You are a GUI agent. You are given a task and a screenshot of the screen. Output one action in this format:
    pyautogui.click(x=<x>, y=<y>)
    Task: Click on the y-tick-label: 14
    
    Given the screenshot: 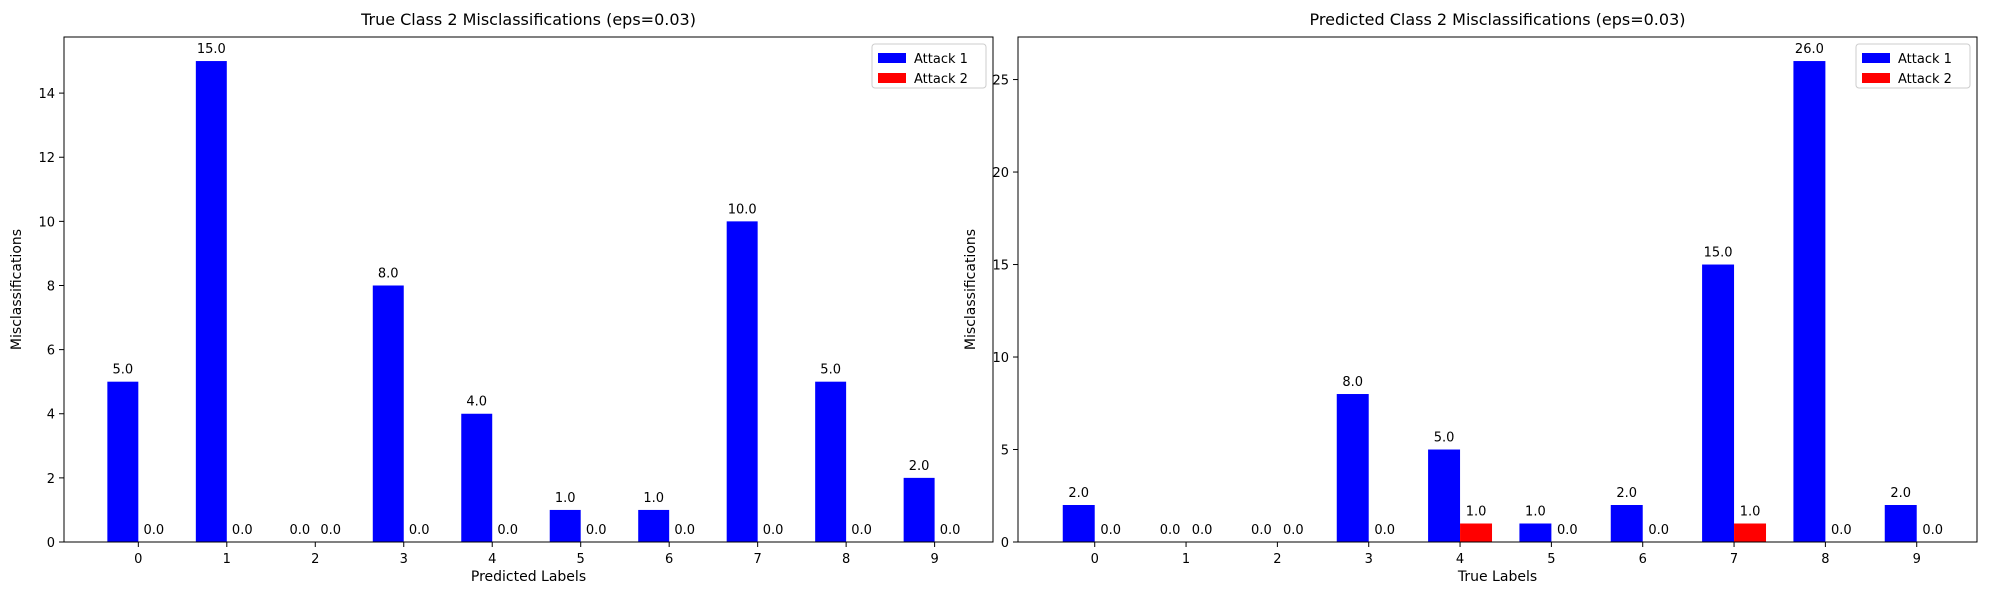 What is the action you would take?
    pyautogui.click(x=46, y=94)
    